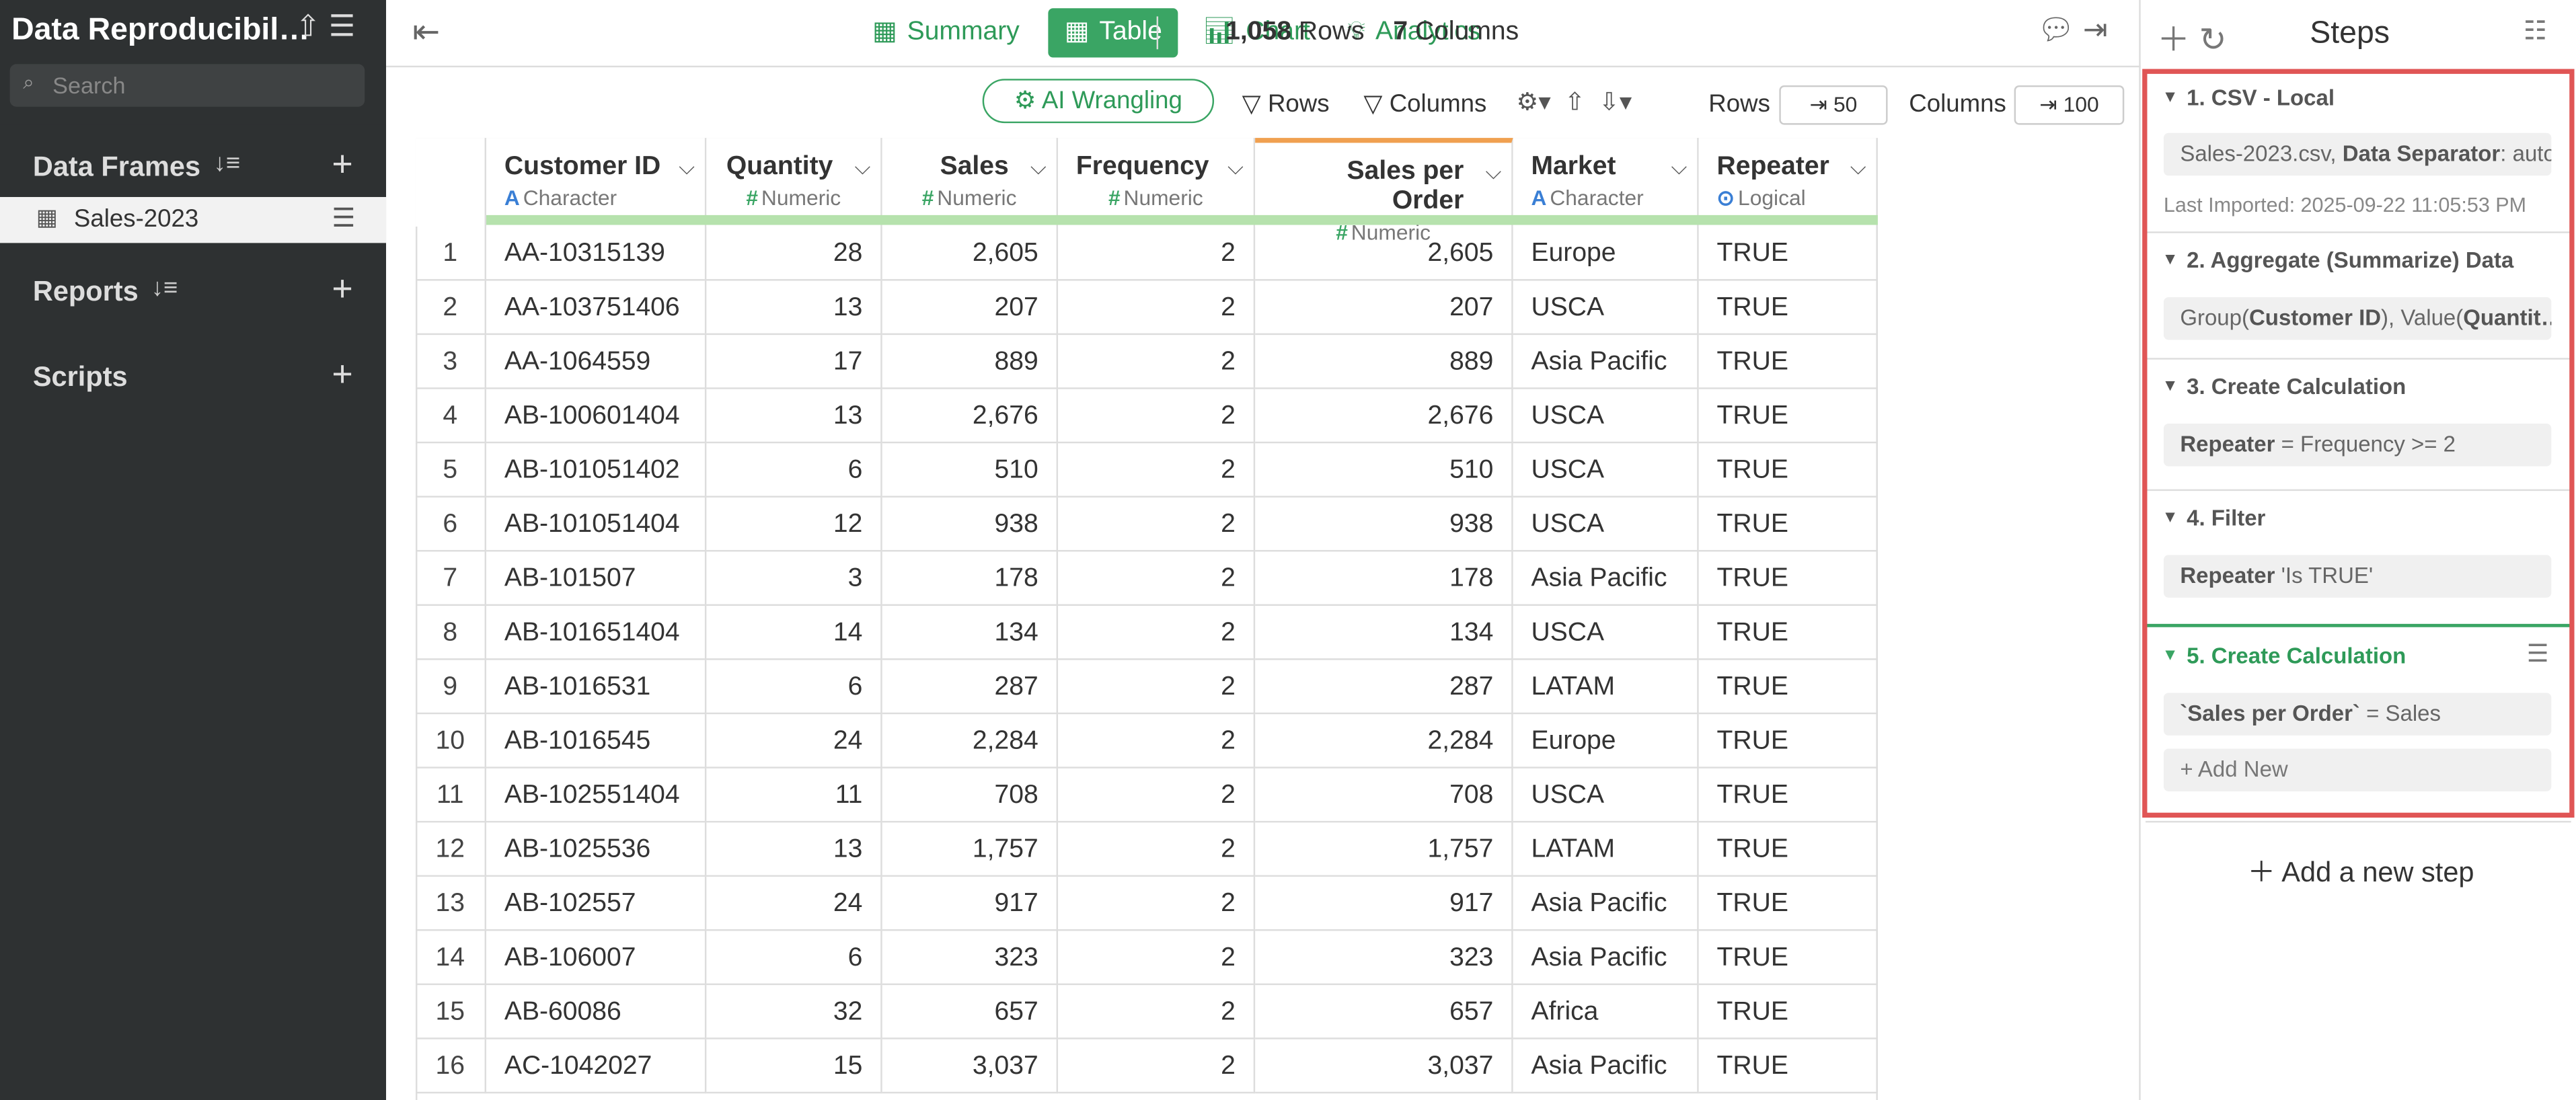 Image resolution: width=2576 pixels, height=1100 pixels. Describe the element at coordinates (2377, 873) in the screenshot. I see `add-step-label: Add a new step` at that location.